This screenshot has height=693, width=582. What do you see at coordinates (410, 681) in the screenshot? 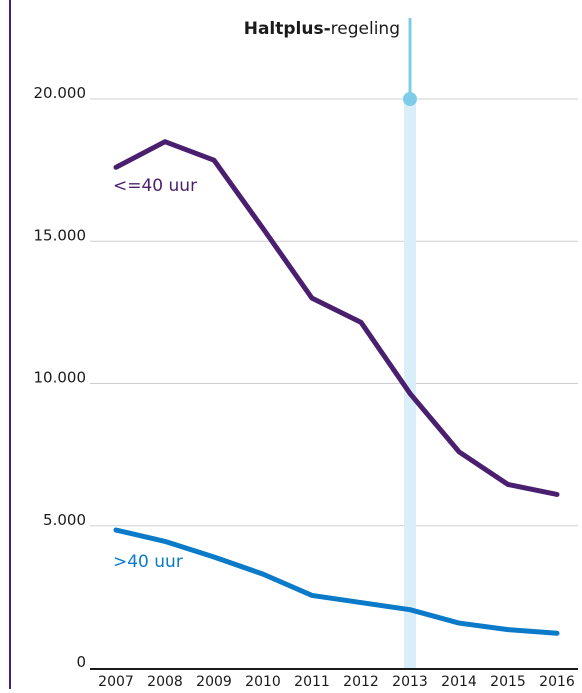
I see `x-tick-label: 2013` at bounding box center [410, 681].